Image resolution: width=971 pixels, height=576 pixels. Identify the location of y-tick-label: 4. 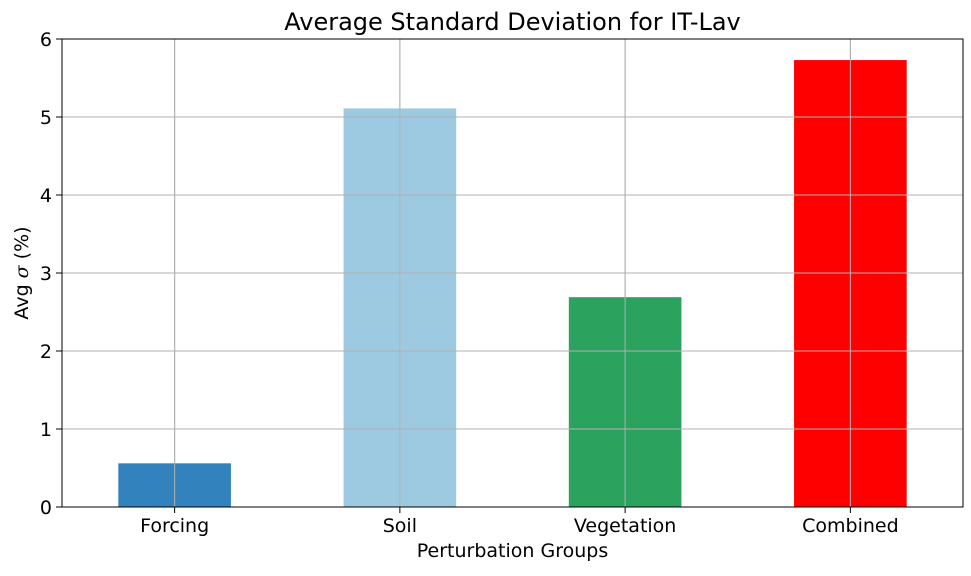
(46, 196).